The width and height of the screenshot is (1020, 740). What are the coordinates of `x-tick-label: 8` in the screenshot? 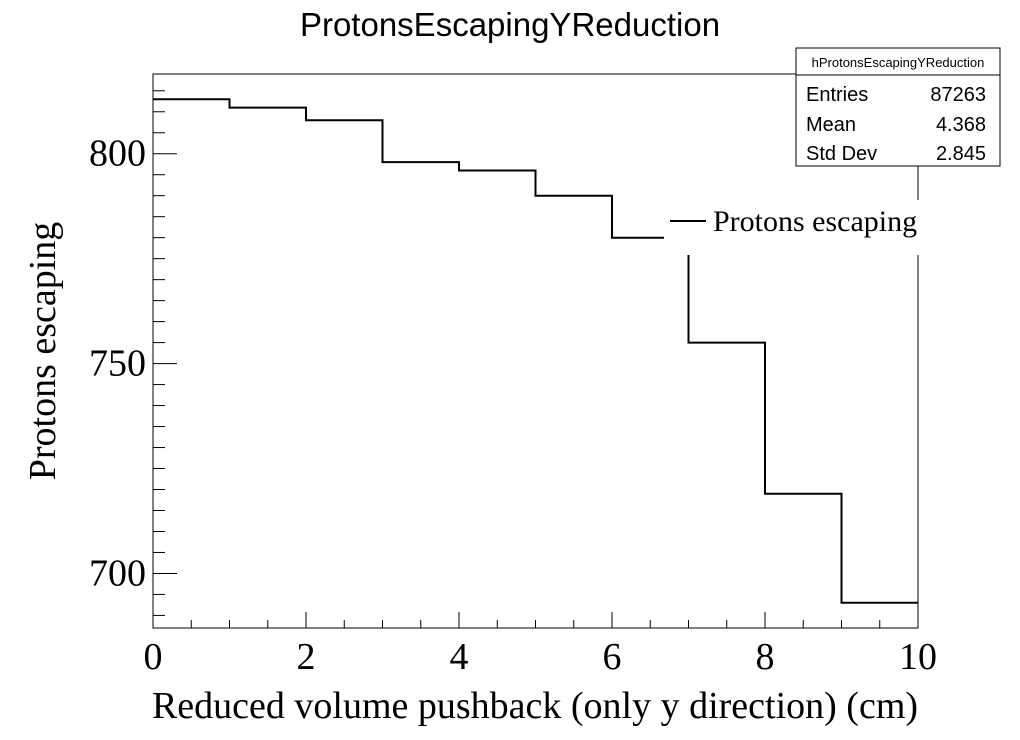 It's located at (765, 657).